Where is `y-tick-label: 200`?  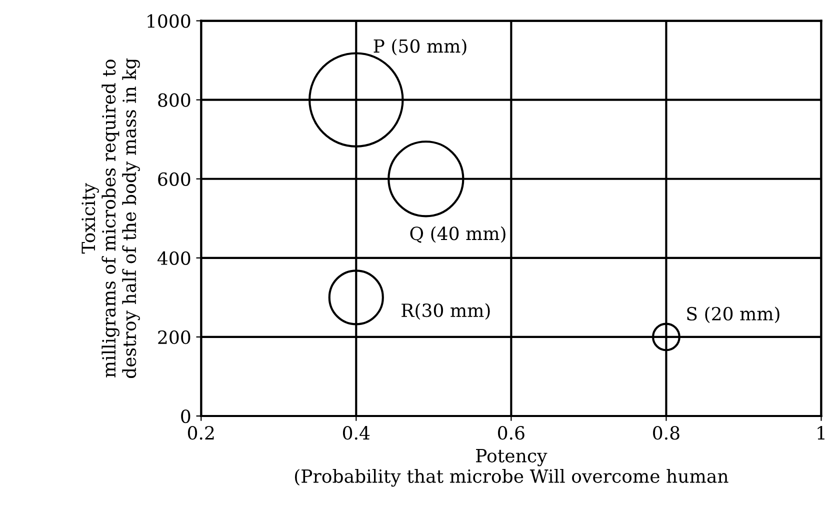 y-tick-label: 200 is located at coordinates (174, 337).